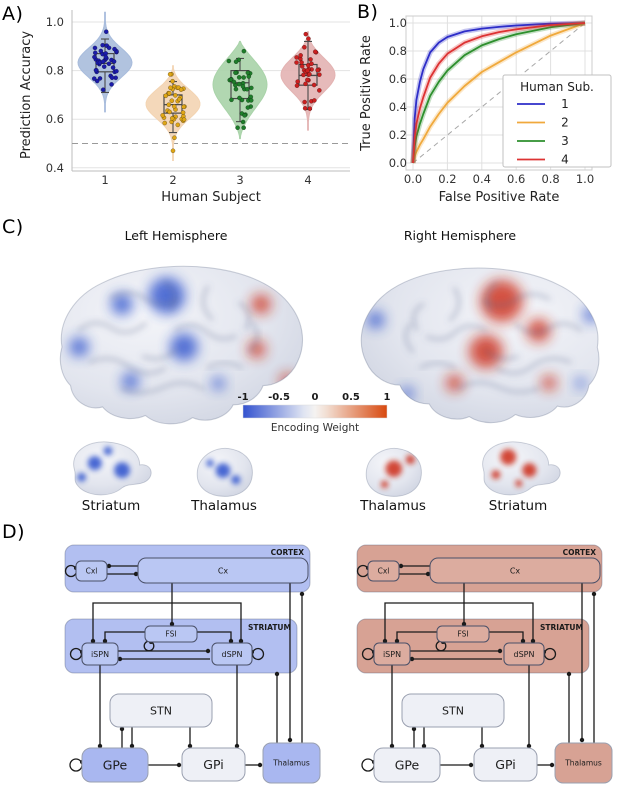  Describe the element at coordinates (480, 345) in the screenshot. I see `right-hemisphere-brain` at that location.